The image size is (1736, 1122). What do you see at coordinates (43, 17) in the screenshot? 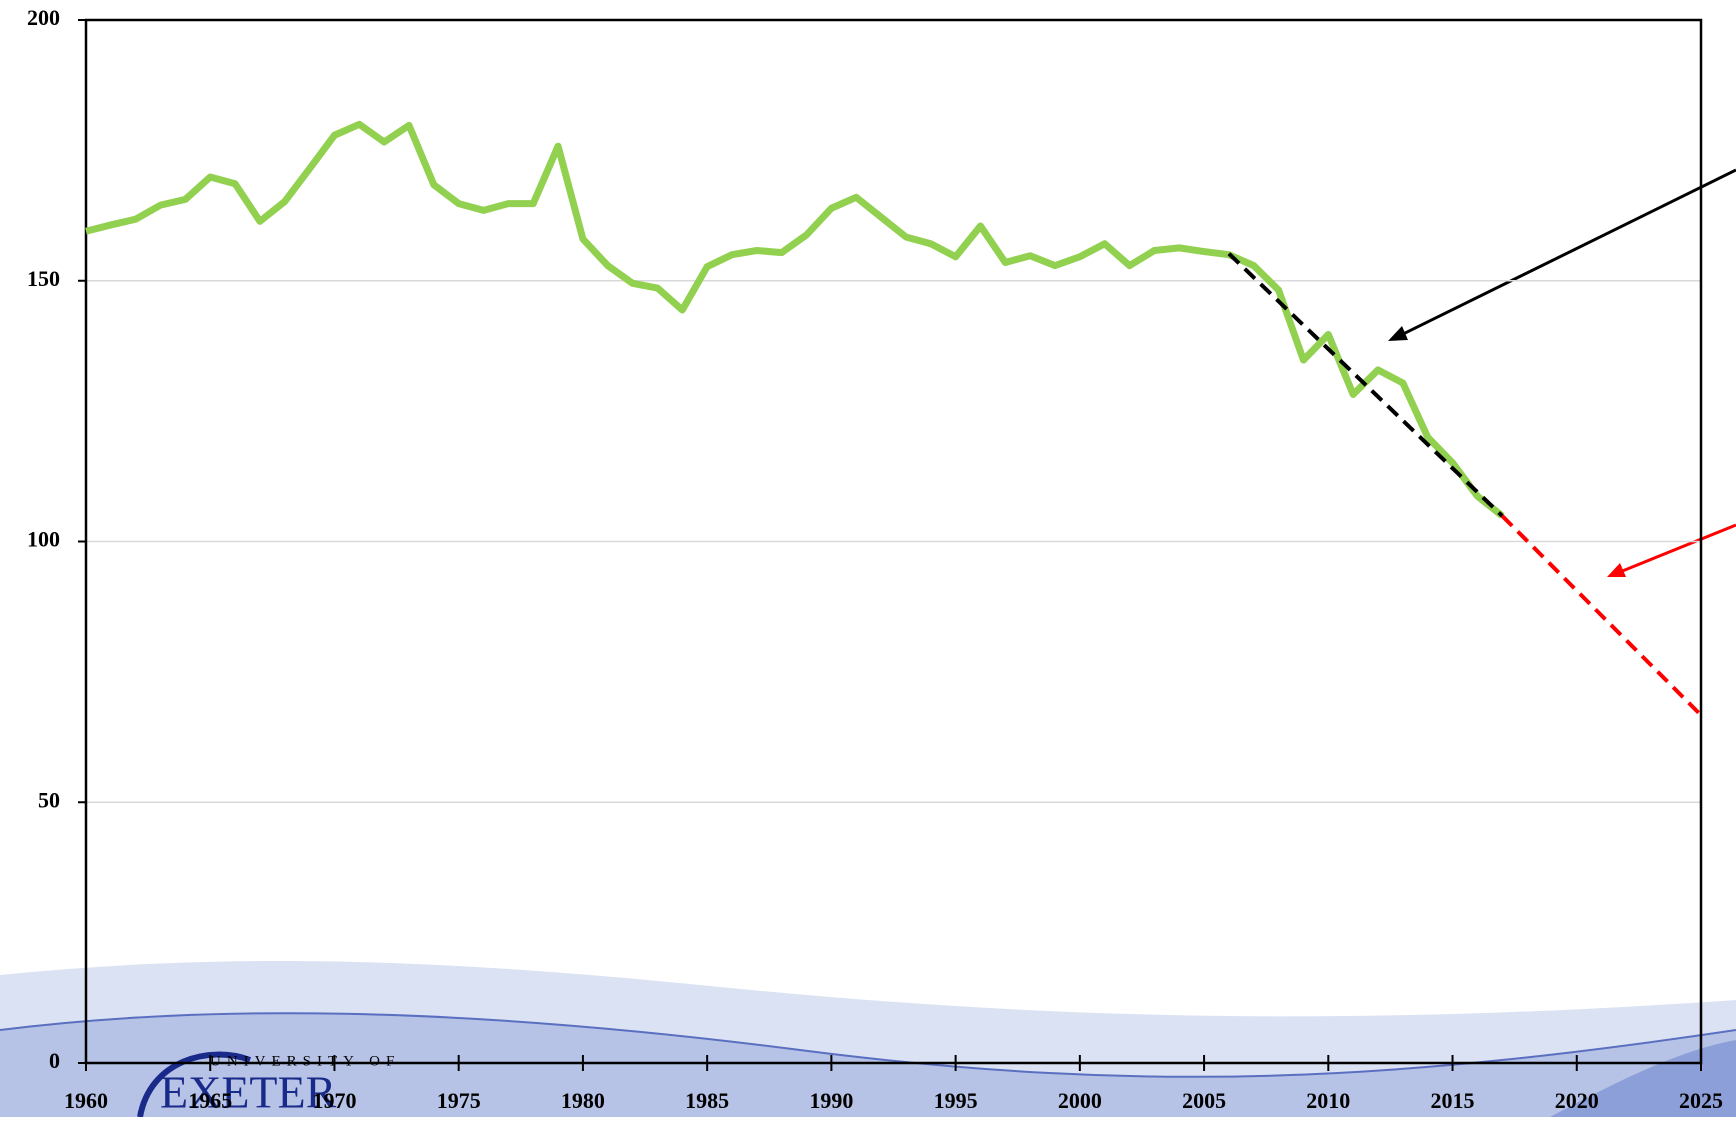
I see `y-tick-label: 200` at bounding box center [43, 17].